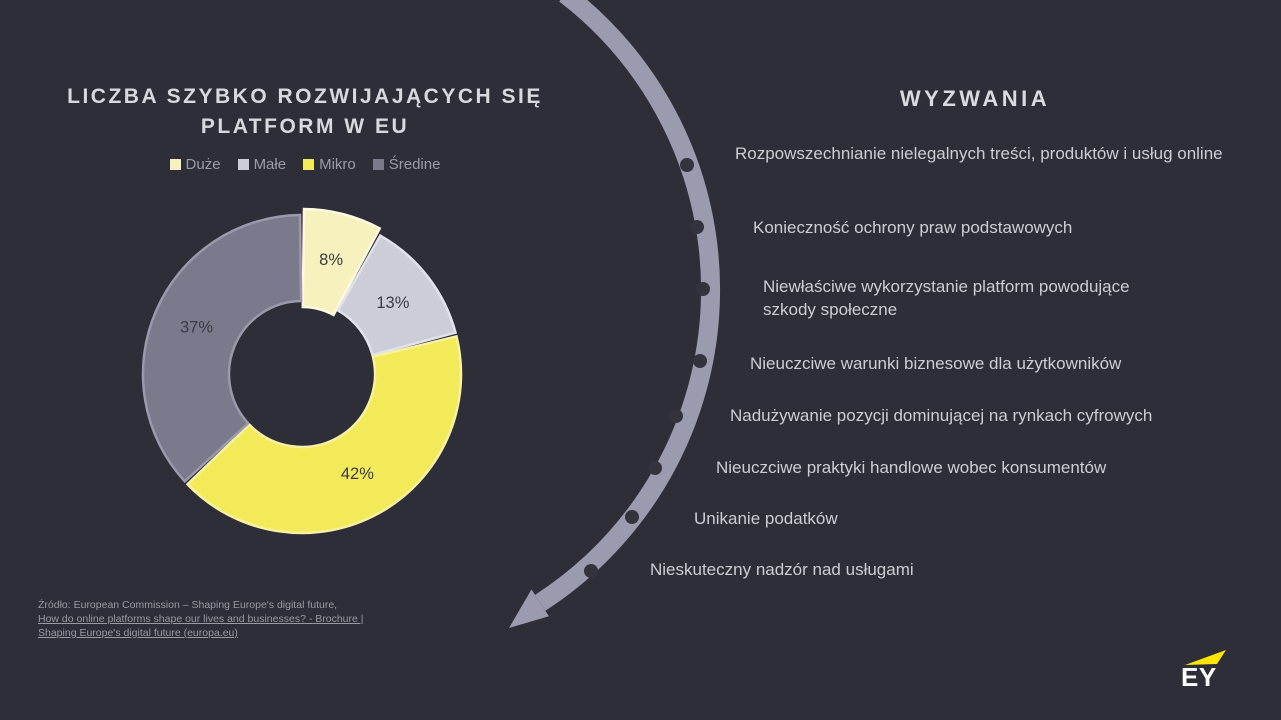 The image size is (1281, 720). What do you see at coordinates (331, 260) in the screenshot?
I see `donut-slice-label: 8%` at bounding box center [331, 260].